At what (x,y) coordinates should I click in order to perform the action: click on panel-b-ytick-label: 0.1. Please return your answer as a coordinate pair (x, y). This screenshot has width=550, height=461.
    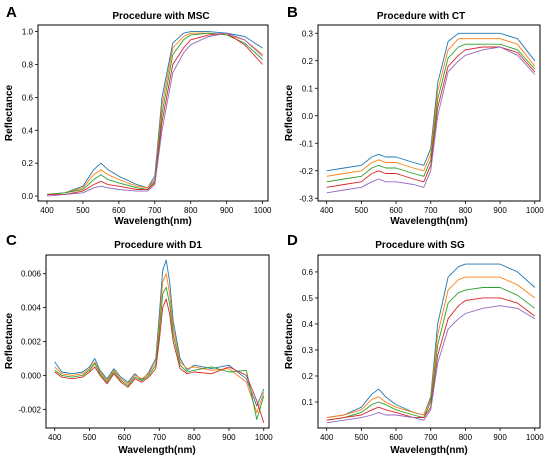
    Looking at the image, I should click on (308, 88).